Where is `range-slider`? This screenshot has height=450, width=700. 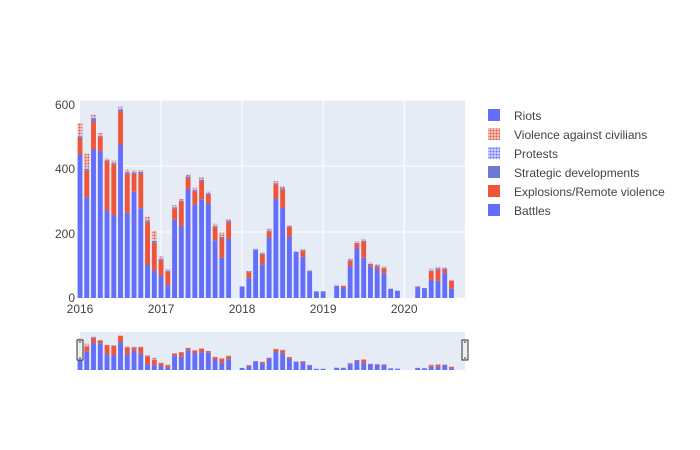 range-slider is located at coordinates (272, 351).